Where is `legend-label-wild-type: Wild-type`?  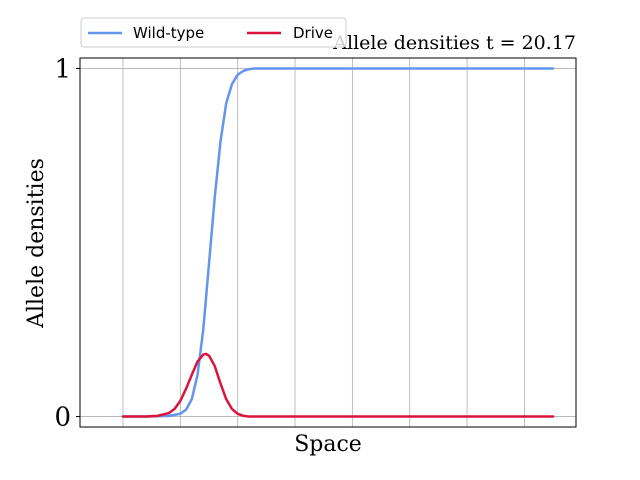
legend-label-wild-type: Wild-type is located at coordinates (168, 33).